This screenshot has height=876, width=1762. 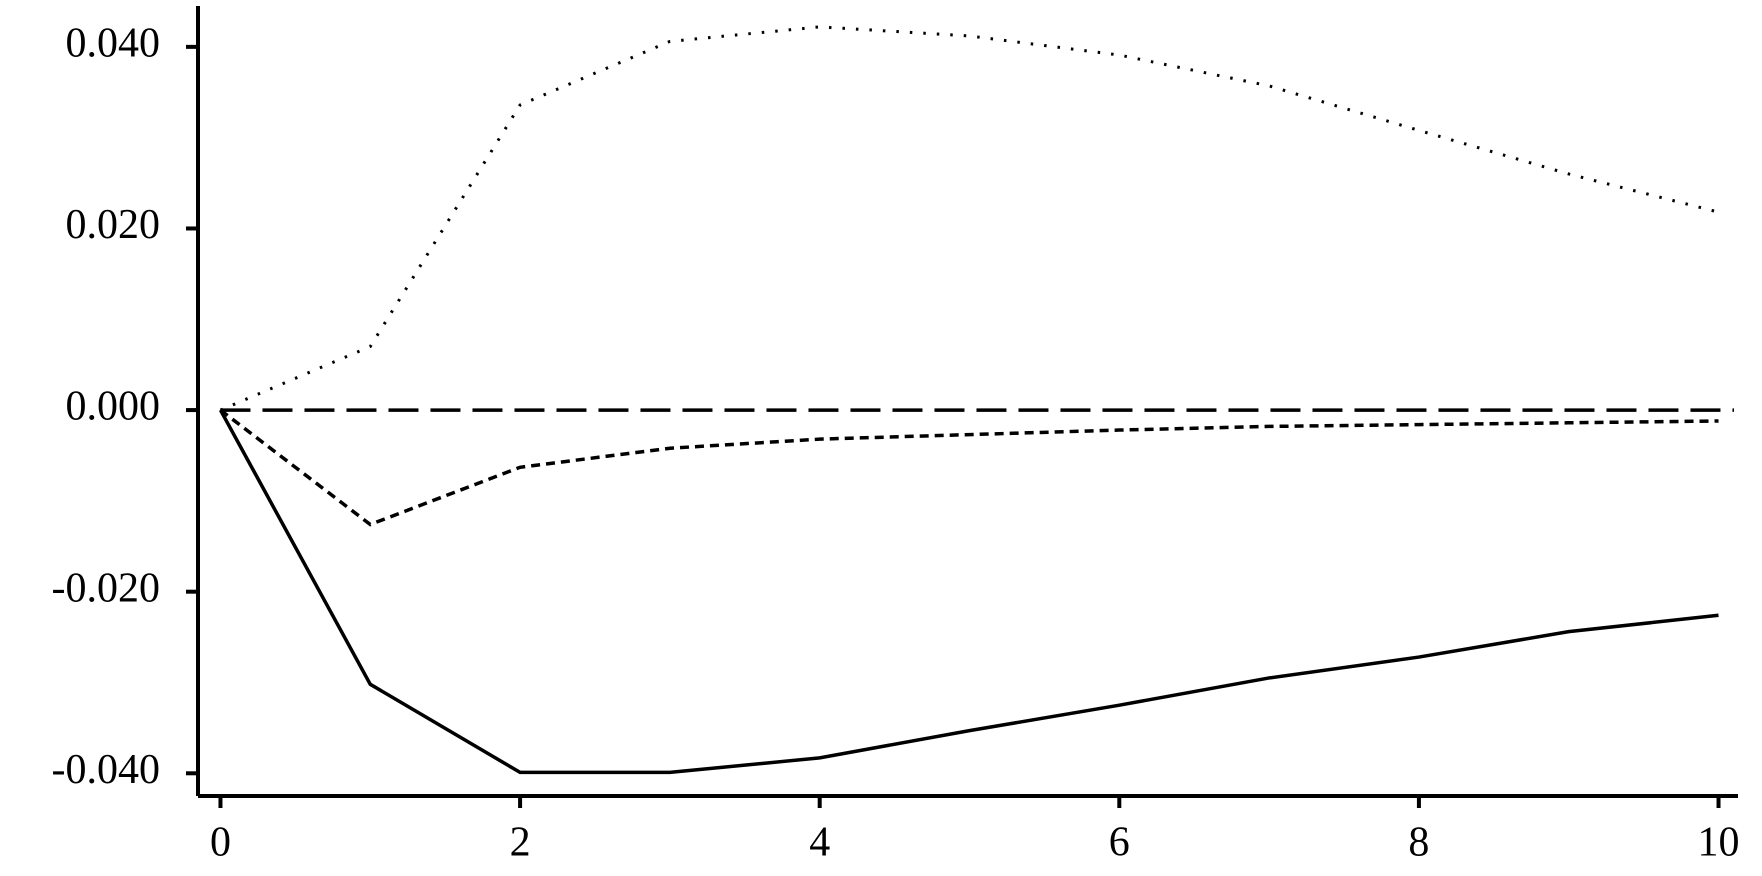 What do you see at coordinates (113, 225) in the screenshot?
I see `y-tick-label: 0.020` at bounding box center [113, 225].